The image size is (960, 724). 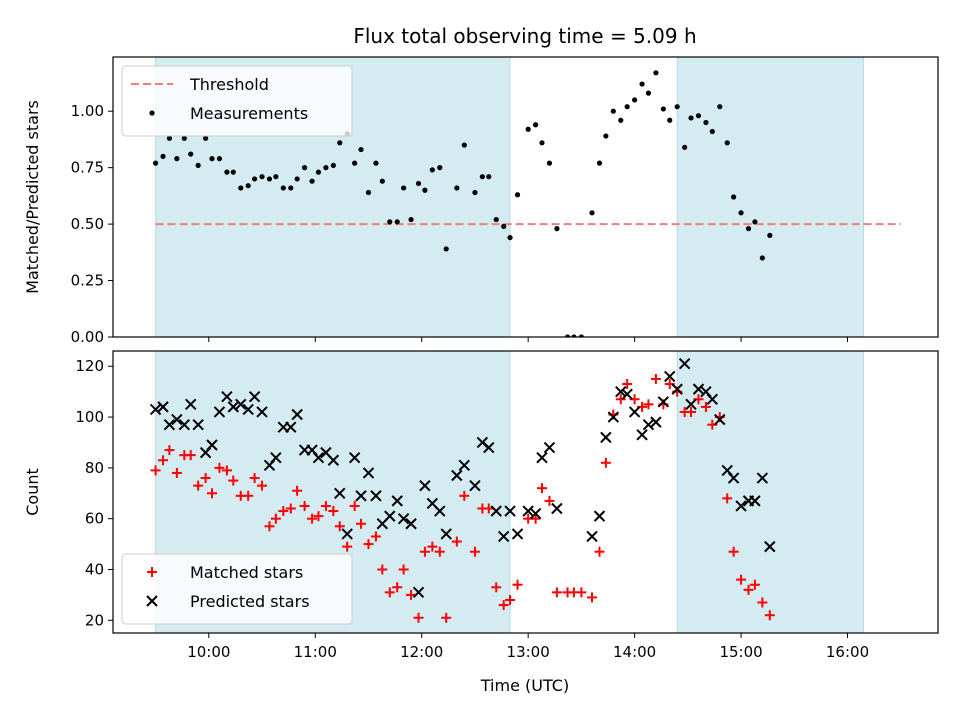 What do you see at coordinates (656, 422) in the screenshot?
I see `bottom-series-1-point-65-b` at bounding box center [656, 422].